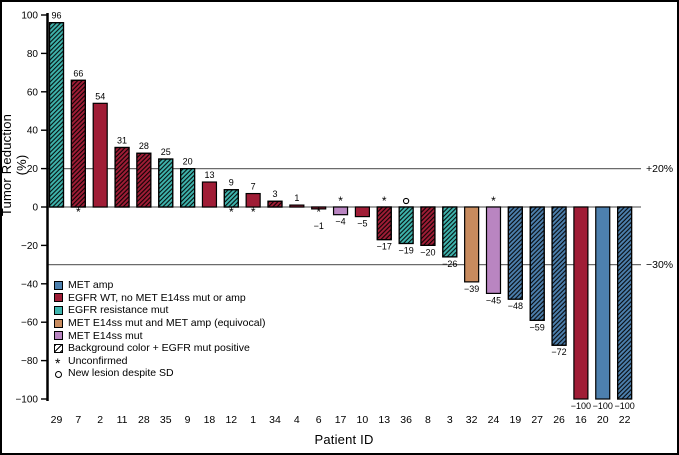  I want to click on bar-value-label: 3, so click(274, 194).